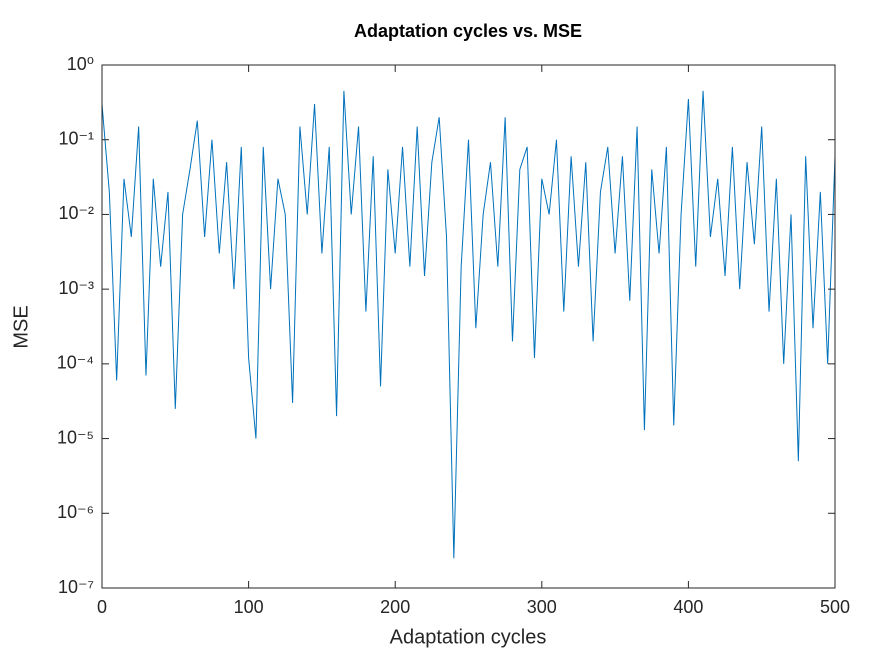 The image size is (871, 654). Describe the element at coordinates (76, 288) in the screenshot. I see `y-tick-label: 10⁻³` at that location.